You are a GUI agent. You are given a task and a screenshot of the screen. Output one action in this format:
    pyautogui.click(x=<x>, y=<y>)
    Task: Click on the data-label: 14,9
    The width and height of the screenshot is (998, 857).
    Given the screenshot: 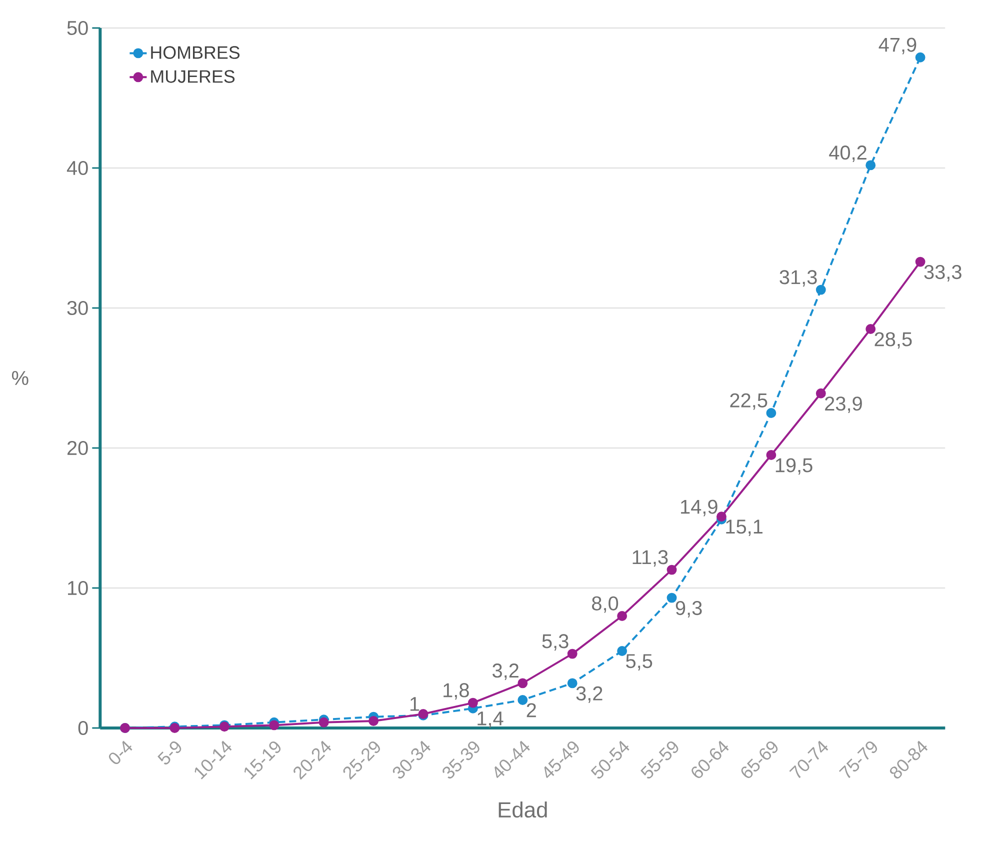 What is the action you would take?
    pyautogui.click(x=699, y=508)
    